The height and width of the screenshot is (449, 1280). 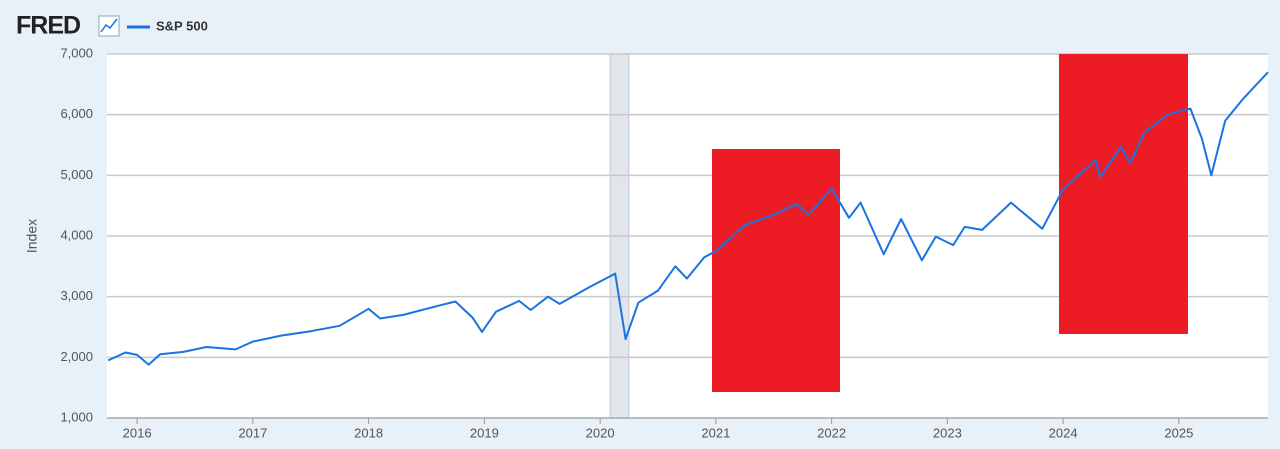 What do you see at coordinates (715, 432) in the screenshot?
I see `x-tick-label: 2021` at bounding box center [715, 432].